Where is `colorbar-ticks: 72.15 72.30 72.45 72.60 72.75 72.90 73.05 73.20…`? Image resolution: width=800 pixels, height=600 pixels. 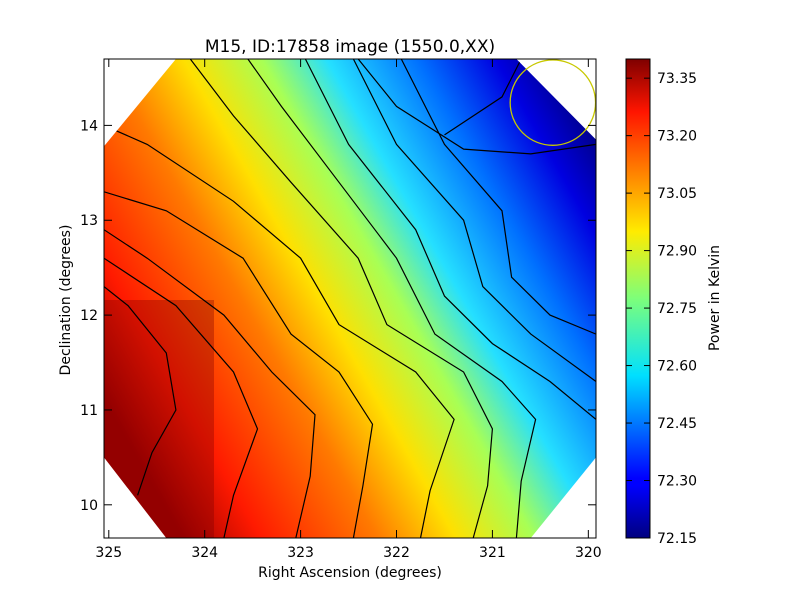
colorbar-ticks: 72.15 72.30 72.45 72.60 72.75 72.90 73.05 73.20… is located at coordinates (661, 309).